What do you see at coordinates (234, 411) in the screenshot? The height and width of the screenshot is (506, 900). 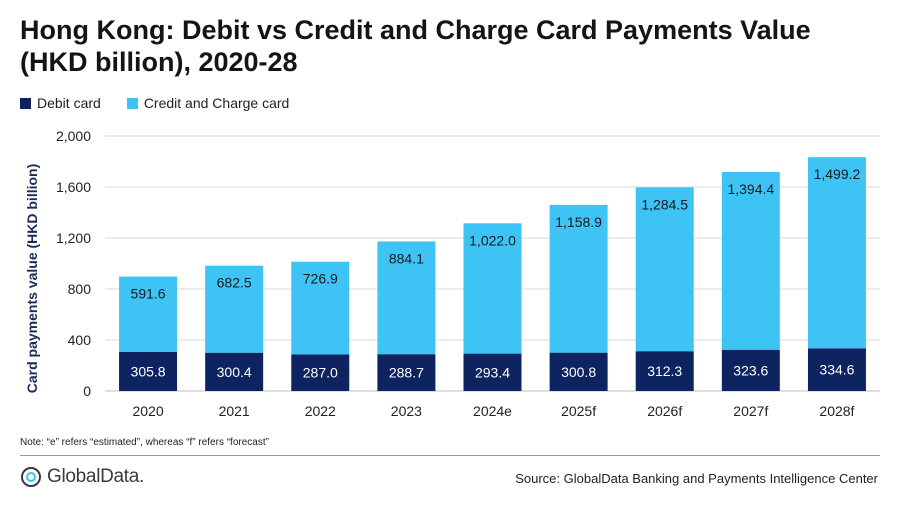 I see `x-tick-label: 2021` at bounding box center [234, 411].